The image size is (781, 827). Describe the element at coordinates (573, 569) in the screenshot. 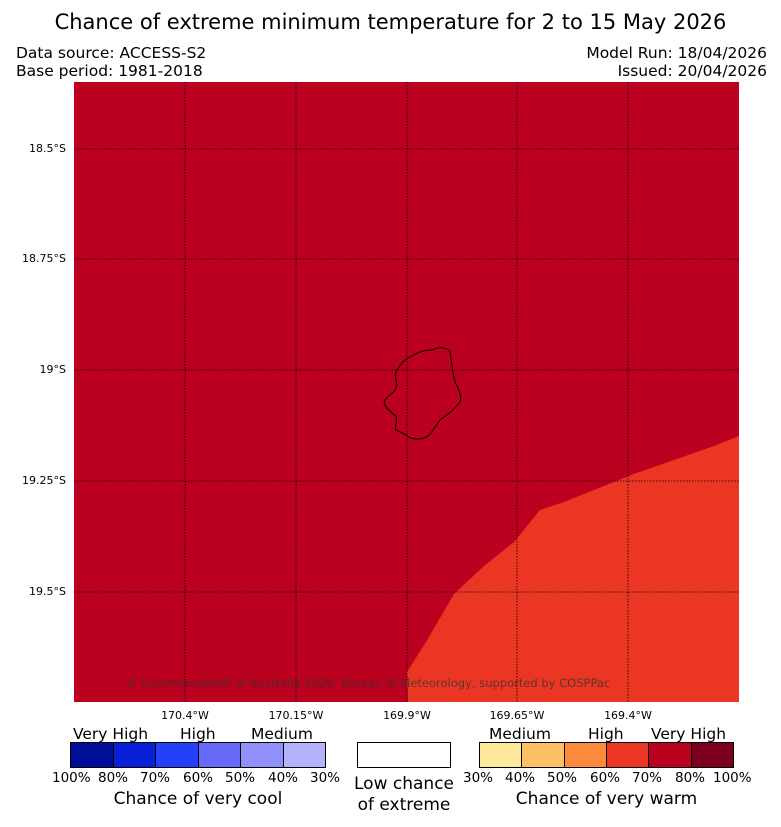

I see `probability-region-high` at that location.